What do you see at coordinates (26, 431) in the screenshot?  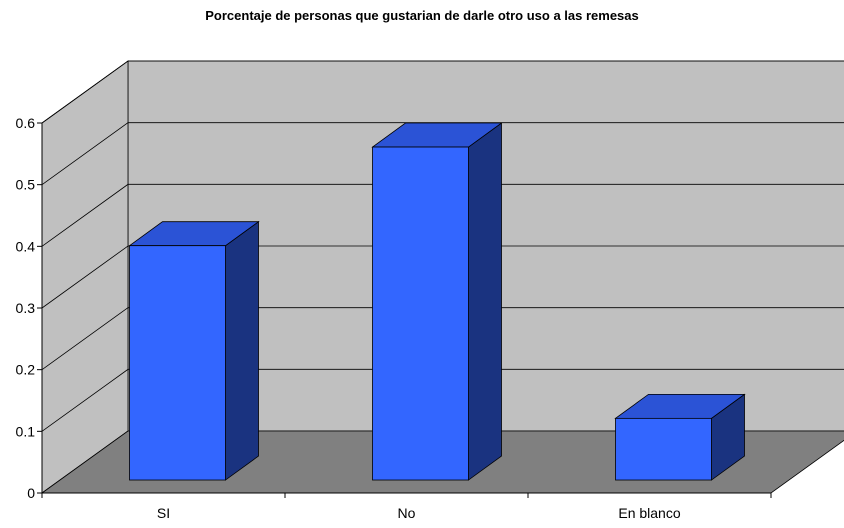 I see `y-tick-label: 0.1` at bounding box center [26, 431].